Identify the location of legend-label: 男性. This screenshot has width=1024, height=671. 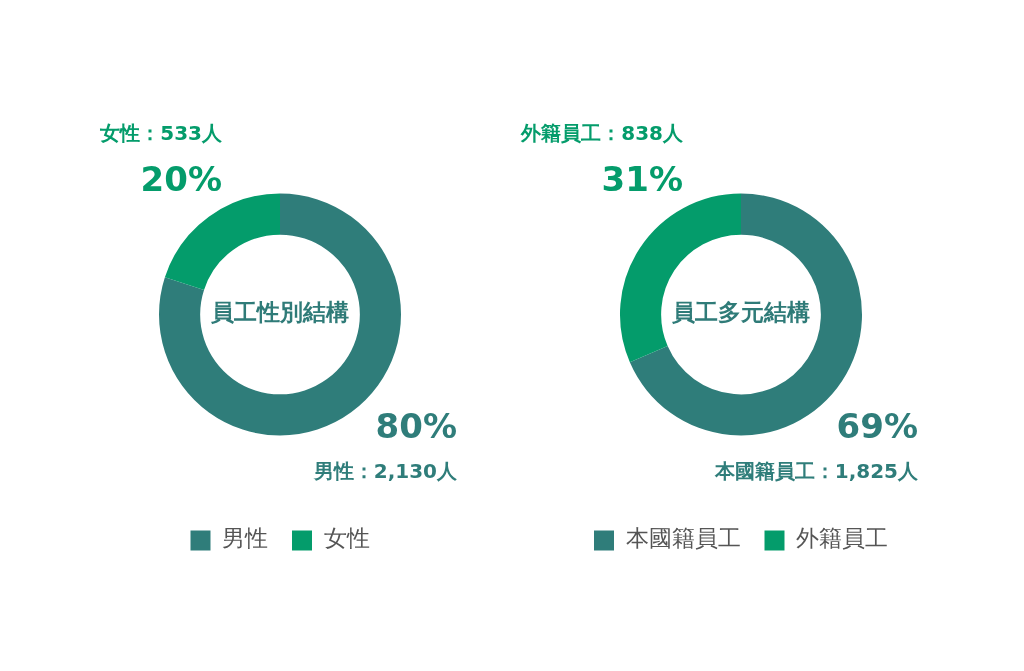
(245, 538).